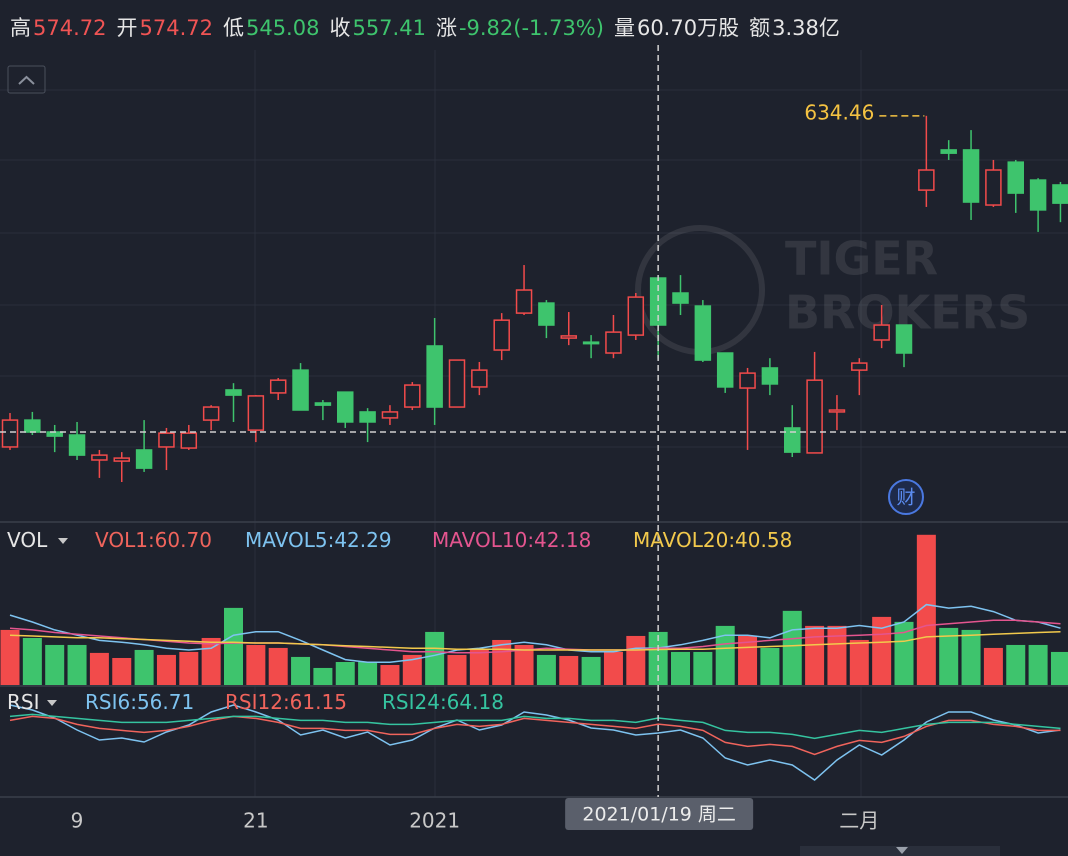 This screenshot has height=856, width=1068. What do you see at coordinates (443, 702) in the screenshot?
I see `legend-entry: RSI24:64.18` at bounding box center [443, 702].